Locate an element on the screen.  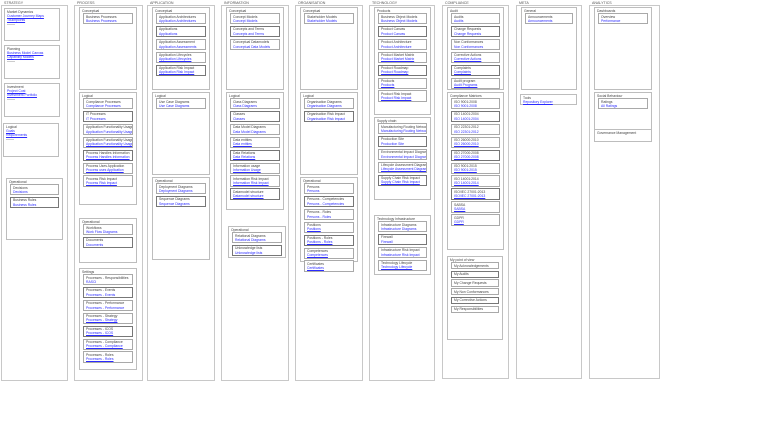
tile-link: Persons - Roles is located at coordinates (319, 216).